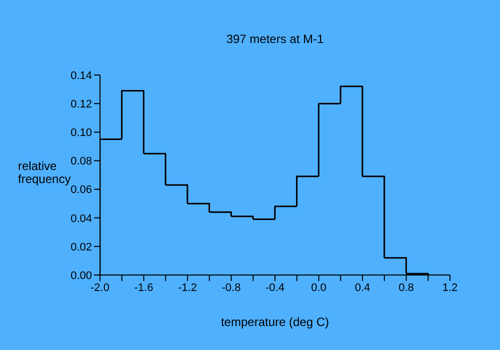 This screenshot has height=350, width=500. What do you see at coordinates (187, 288) in the screenshot?
I see `x-tick-label: -1.2` at bounding box center [187, 288].